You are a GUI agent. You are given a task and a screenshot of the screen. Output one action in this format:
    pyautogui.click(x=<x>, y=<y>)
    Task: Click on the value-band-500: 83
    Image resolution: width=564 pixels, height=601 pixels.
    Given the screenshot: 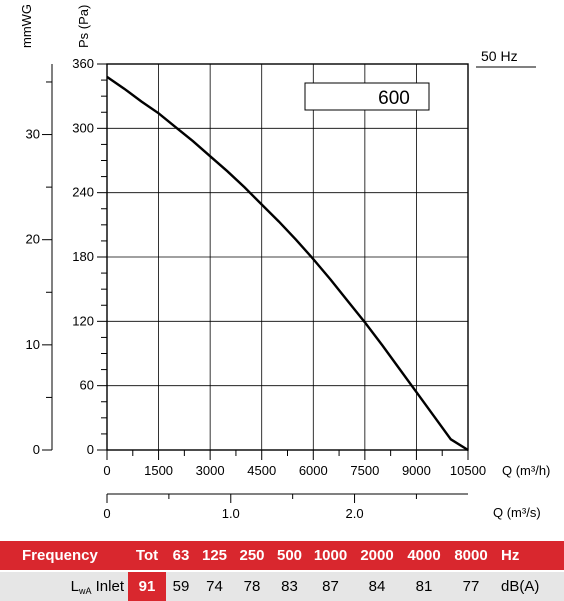 What is the action you would take?
    pyautogui.click(x=289, y=586)
    